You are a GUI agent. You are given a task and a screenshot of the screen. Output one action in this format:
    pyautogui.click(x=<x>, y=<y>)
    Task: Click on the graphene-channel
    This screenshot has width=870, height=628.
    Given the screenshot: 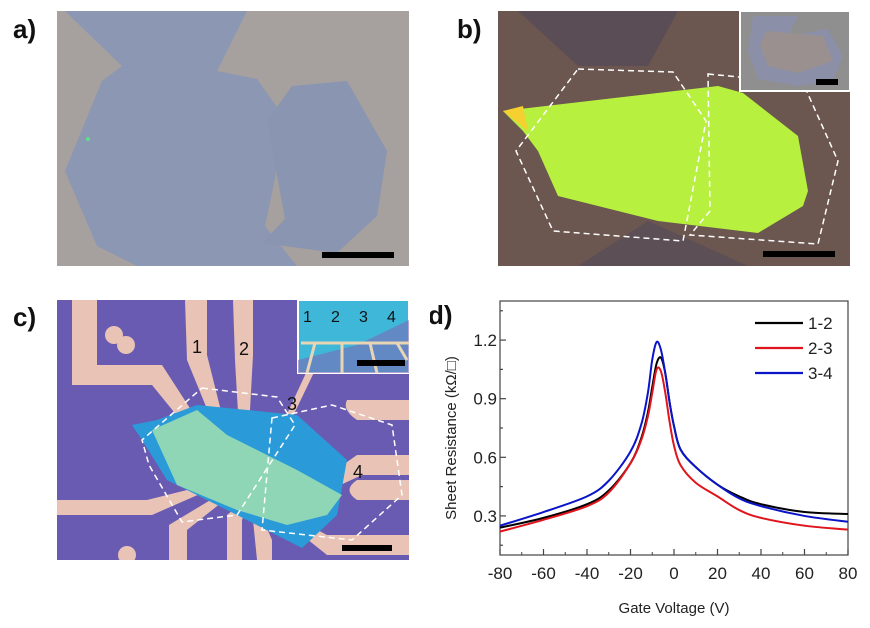 What is the action you would take?
    pyautogui.click(x=247, y=467)
    